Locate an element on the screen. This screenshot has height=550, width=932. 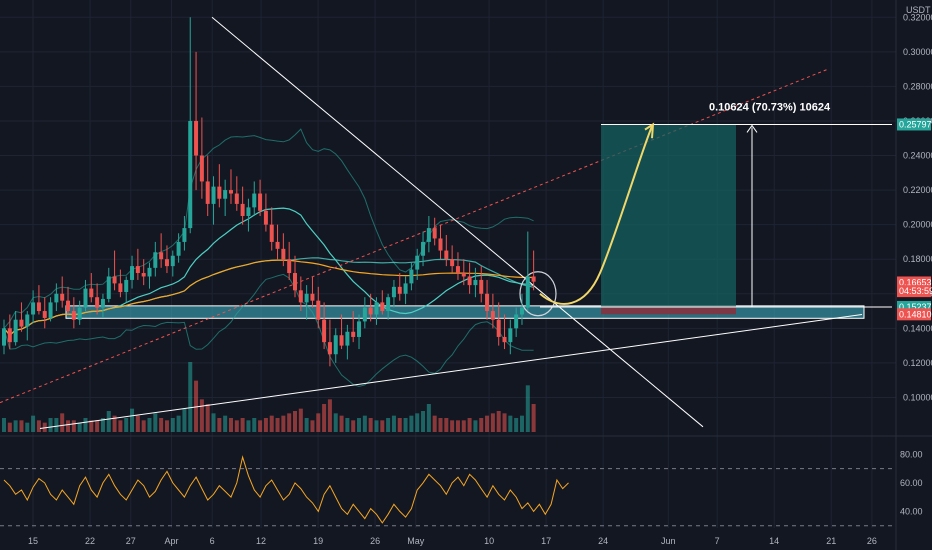
price-badge-label: 0.15237 is located at coordinates (915, 307).